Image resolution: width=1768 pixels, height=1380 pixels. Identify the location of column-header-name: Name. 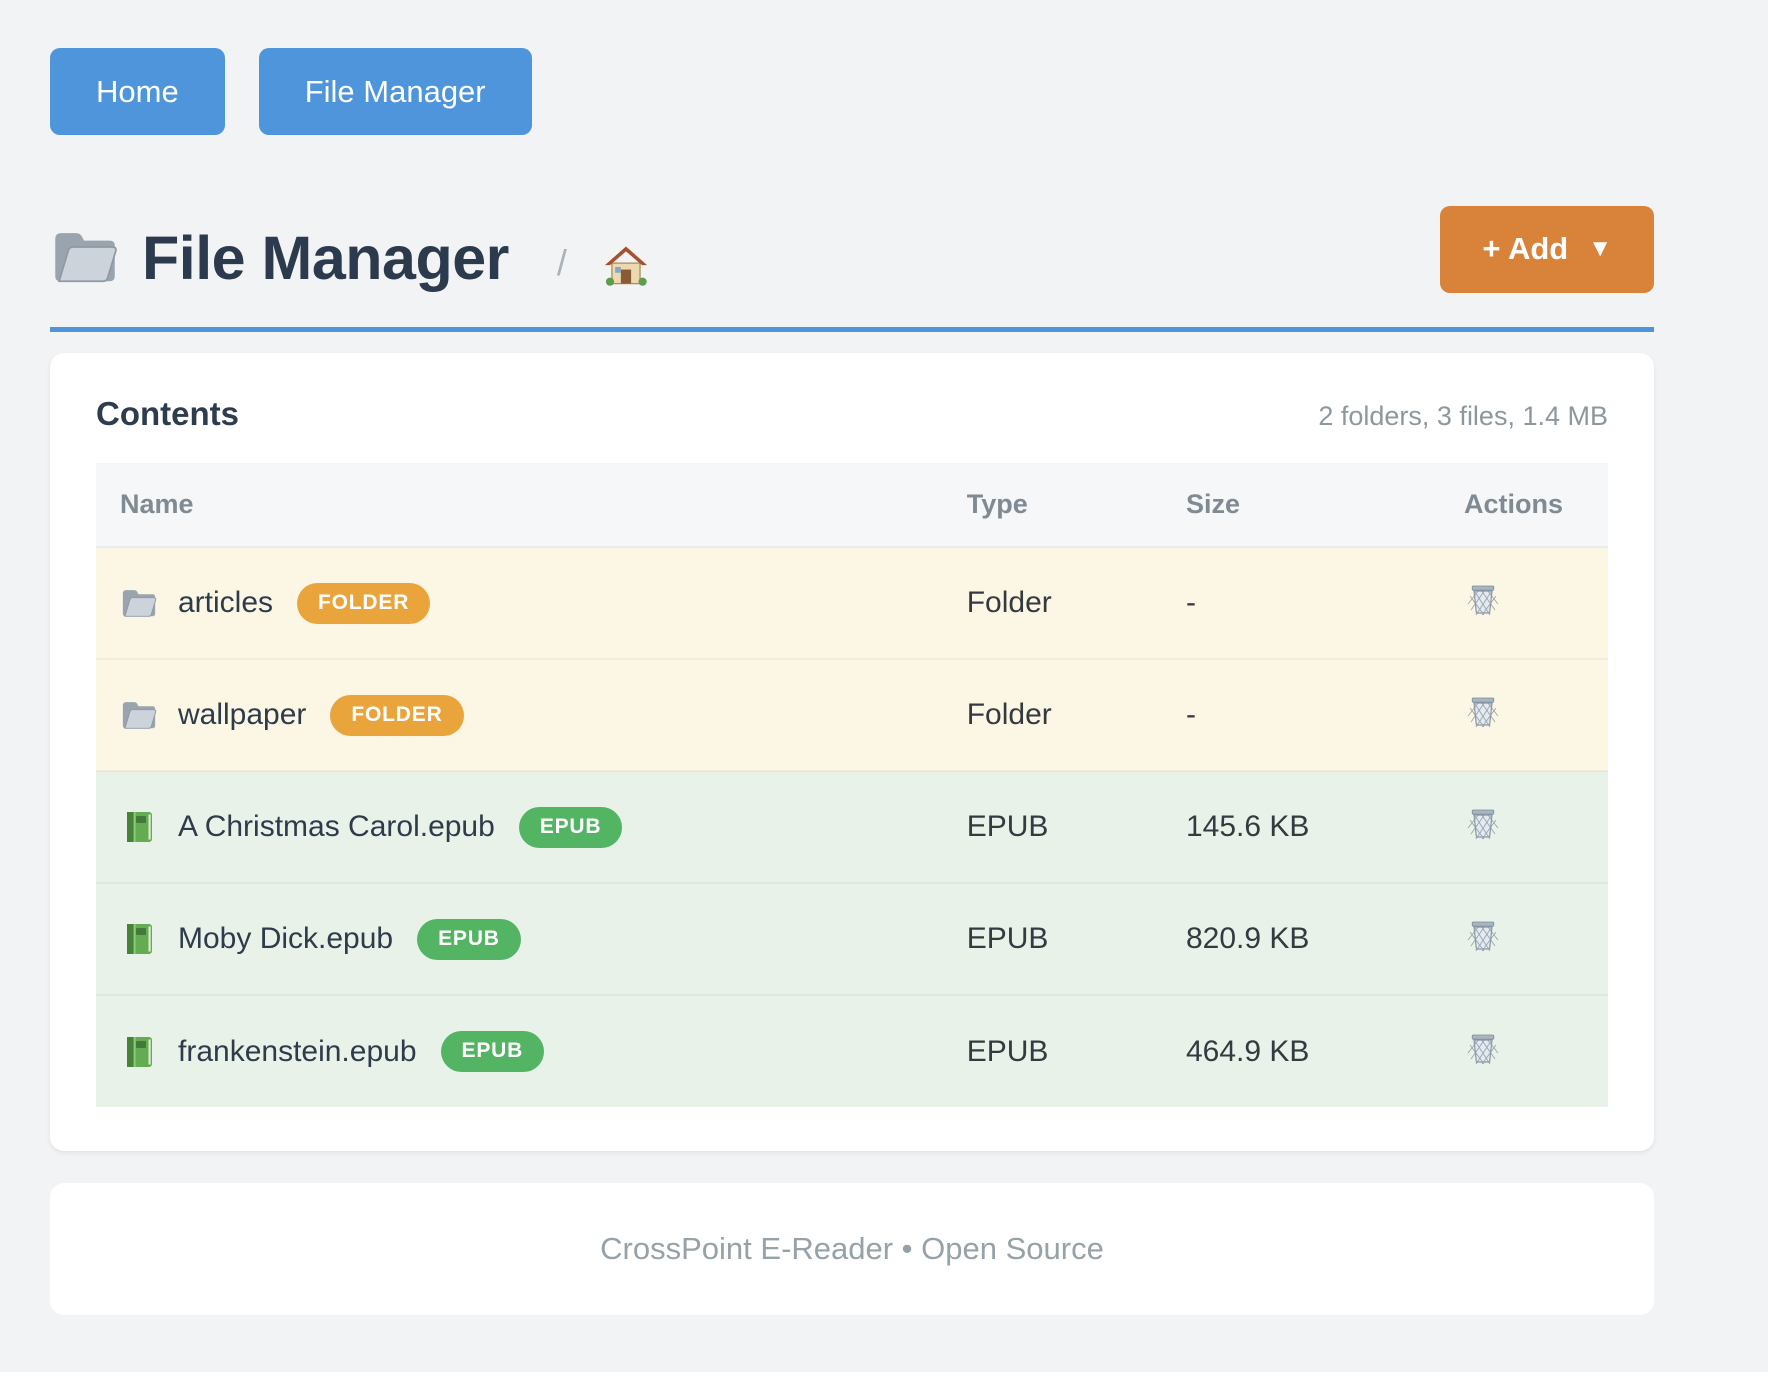
(519, 505).